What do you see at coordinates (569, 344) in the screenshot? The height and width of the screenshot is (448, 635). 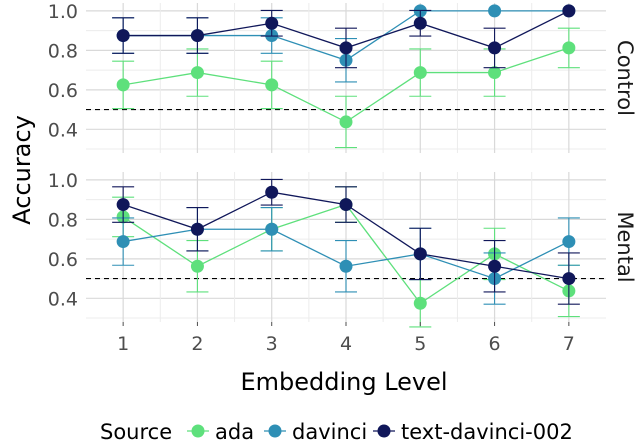 I see `x-tick-label: 7` at bounding box center [569, 344].